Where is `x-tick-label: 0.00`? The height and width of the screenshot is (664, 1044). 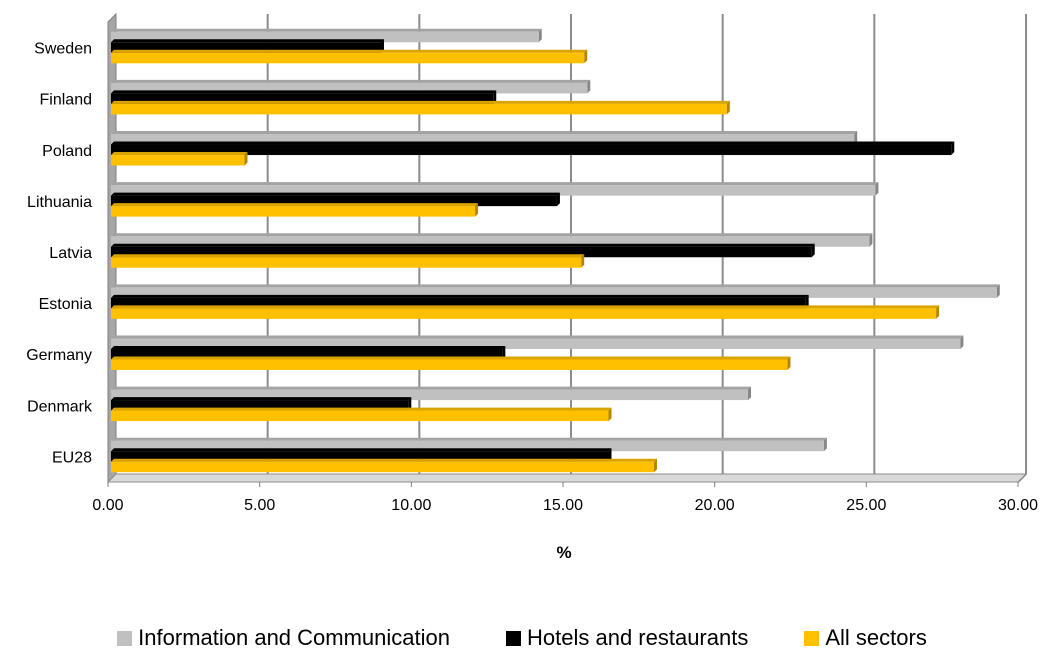 x-tick-label: 0.00 is located at coordinates (107, 505).